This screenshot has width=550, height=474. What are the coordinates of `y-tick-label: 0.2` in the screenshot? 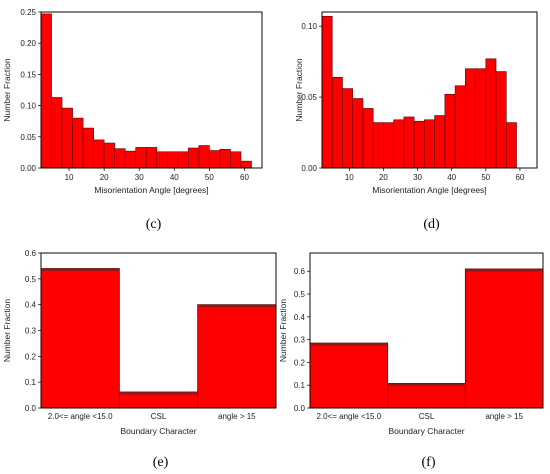 It's located at (31, 356).